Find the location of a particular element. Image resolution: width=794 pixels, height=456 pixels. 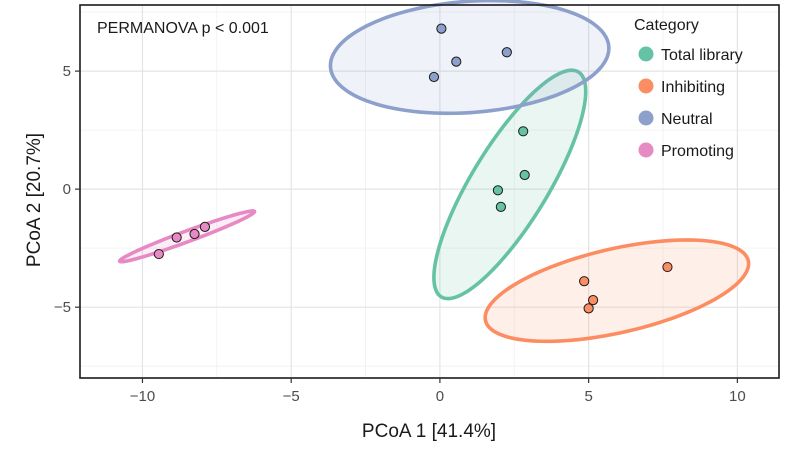

ellipse-total-library is located at coordinates (510, 184).